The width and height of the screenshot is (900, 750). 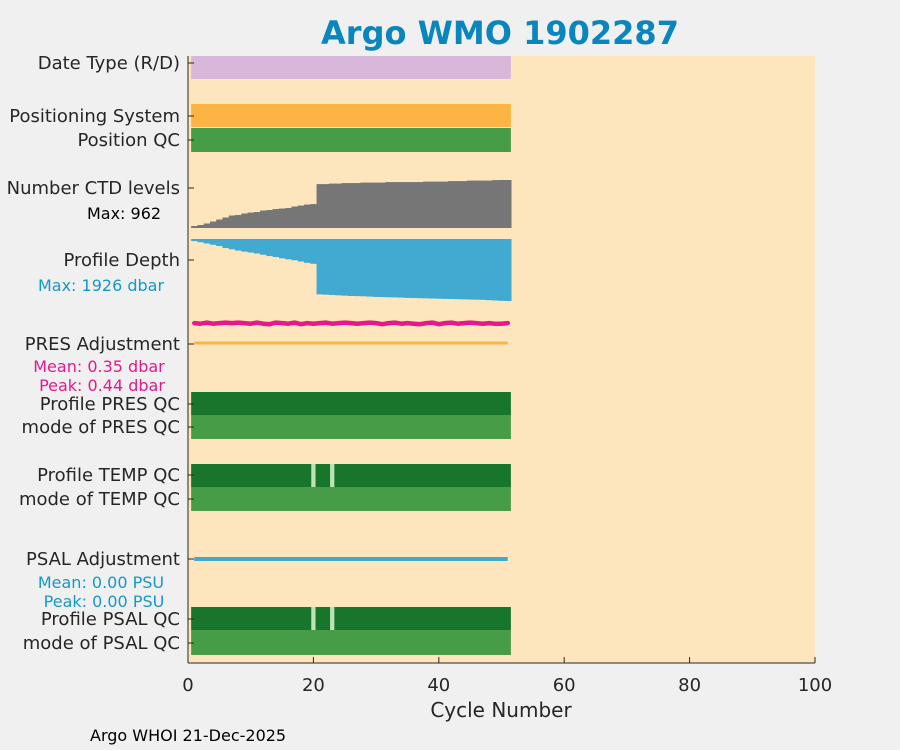 I want to click on note-depth-max: Max: 1926 dbar, so click(x=101, y=285).